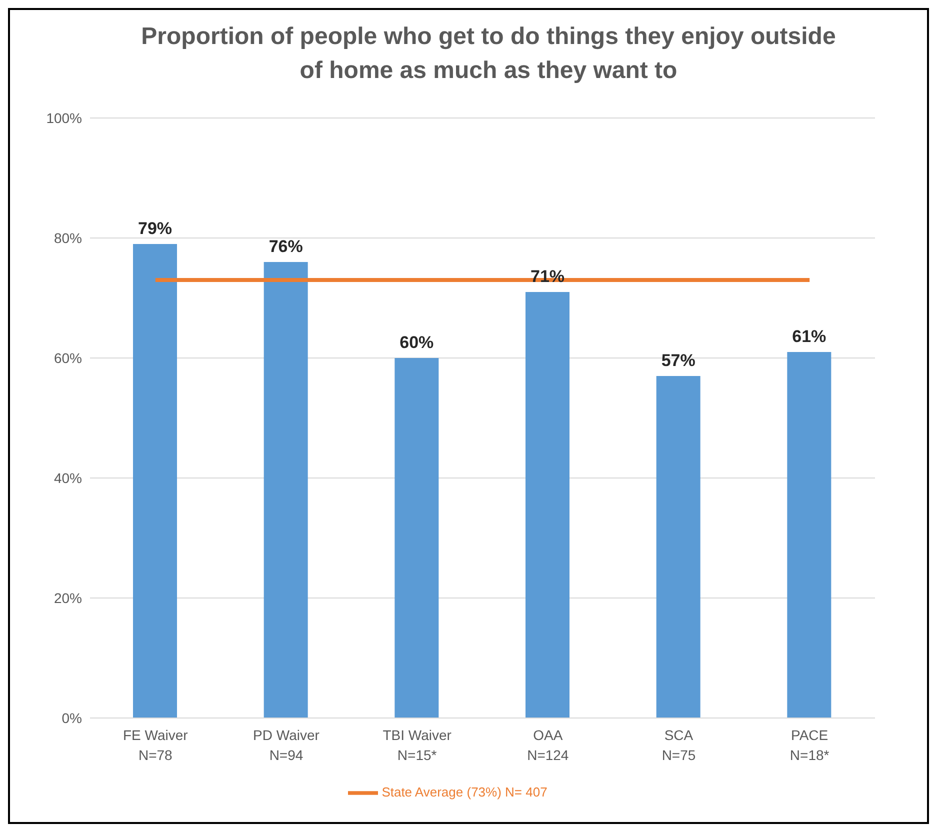  I want to click on data-label: 76%, so click(285, 246).